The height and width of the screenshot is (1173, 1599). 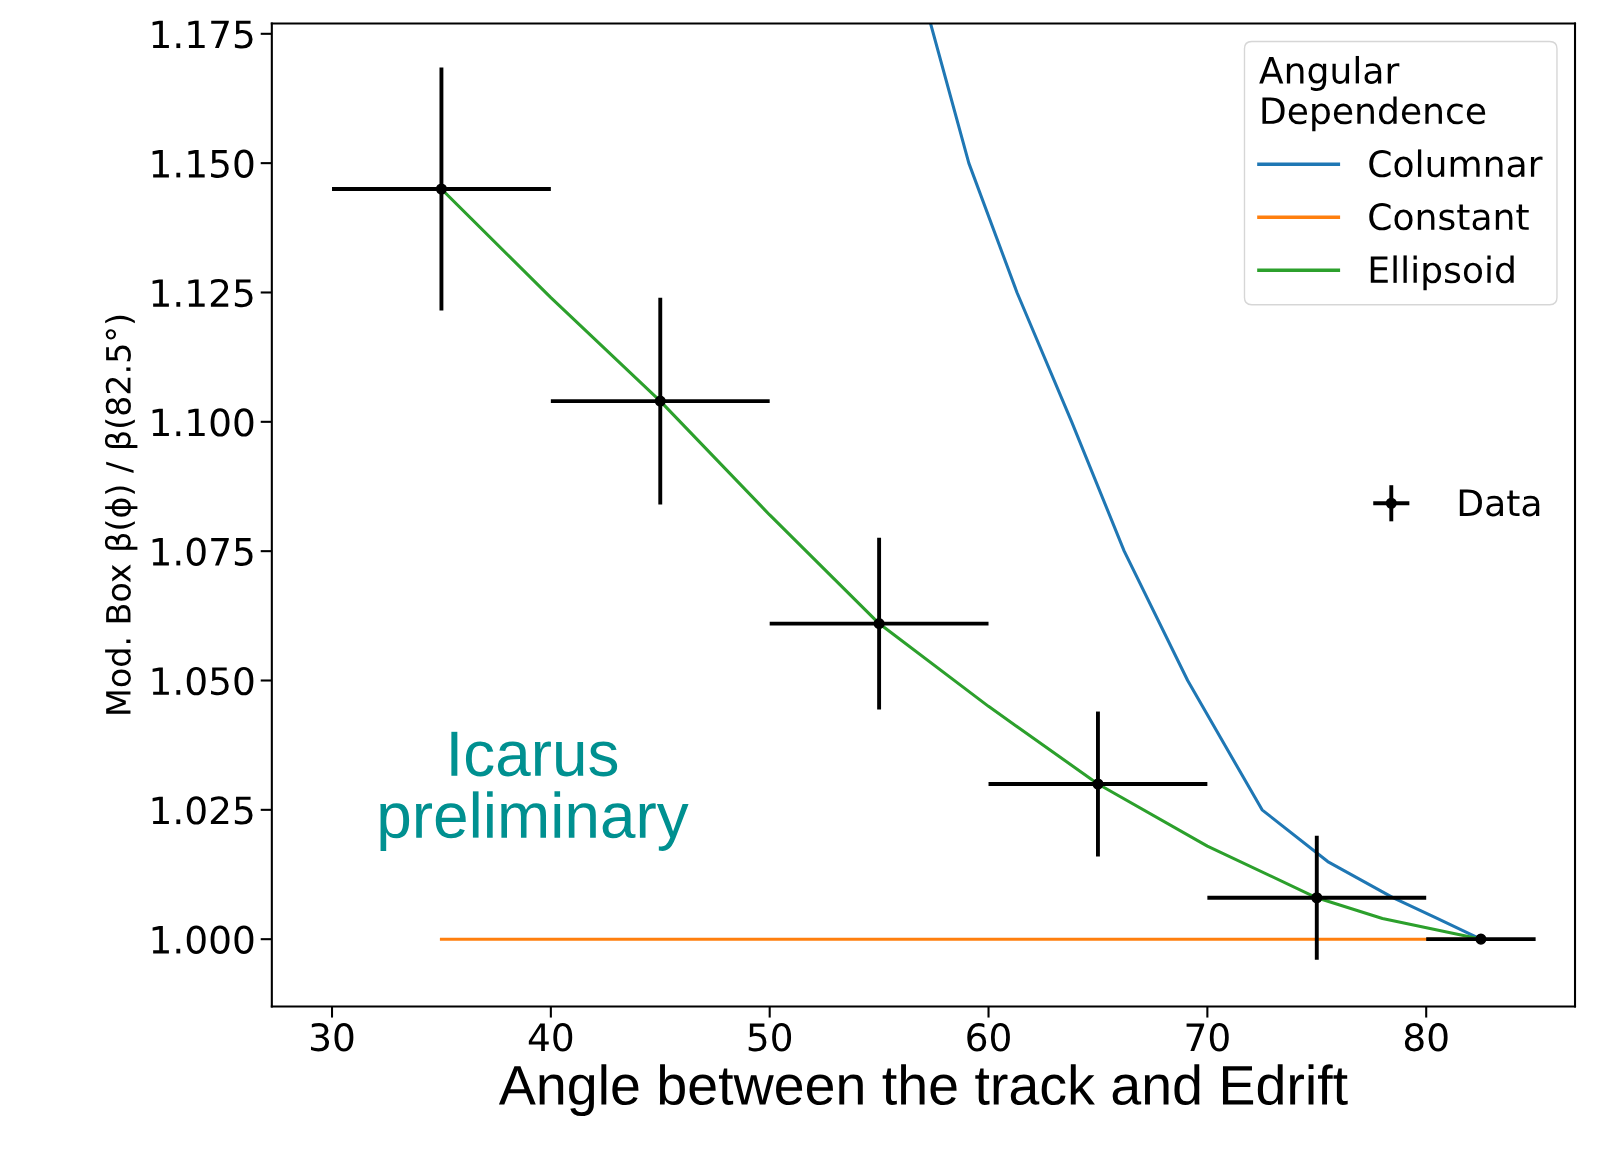 What do you see at coordinates (1499, 503) in the screenshot?
I see `legend-label: Data` at bounding box center [1499, 503].